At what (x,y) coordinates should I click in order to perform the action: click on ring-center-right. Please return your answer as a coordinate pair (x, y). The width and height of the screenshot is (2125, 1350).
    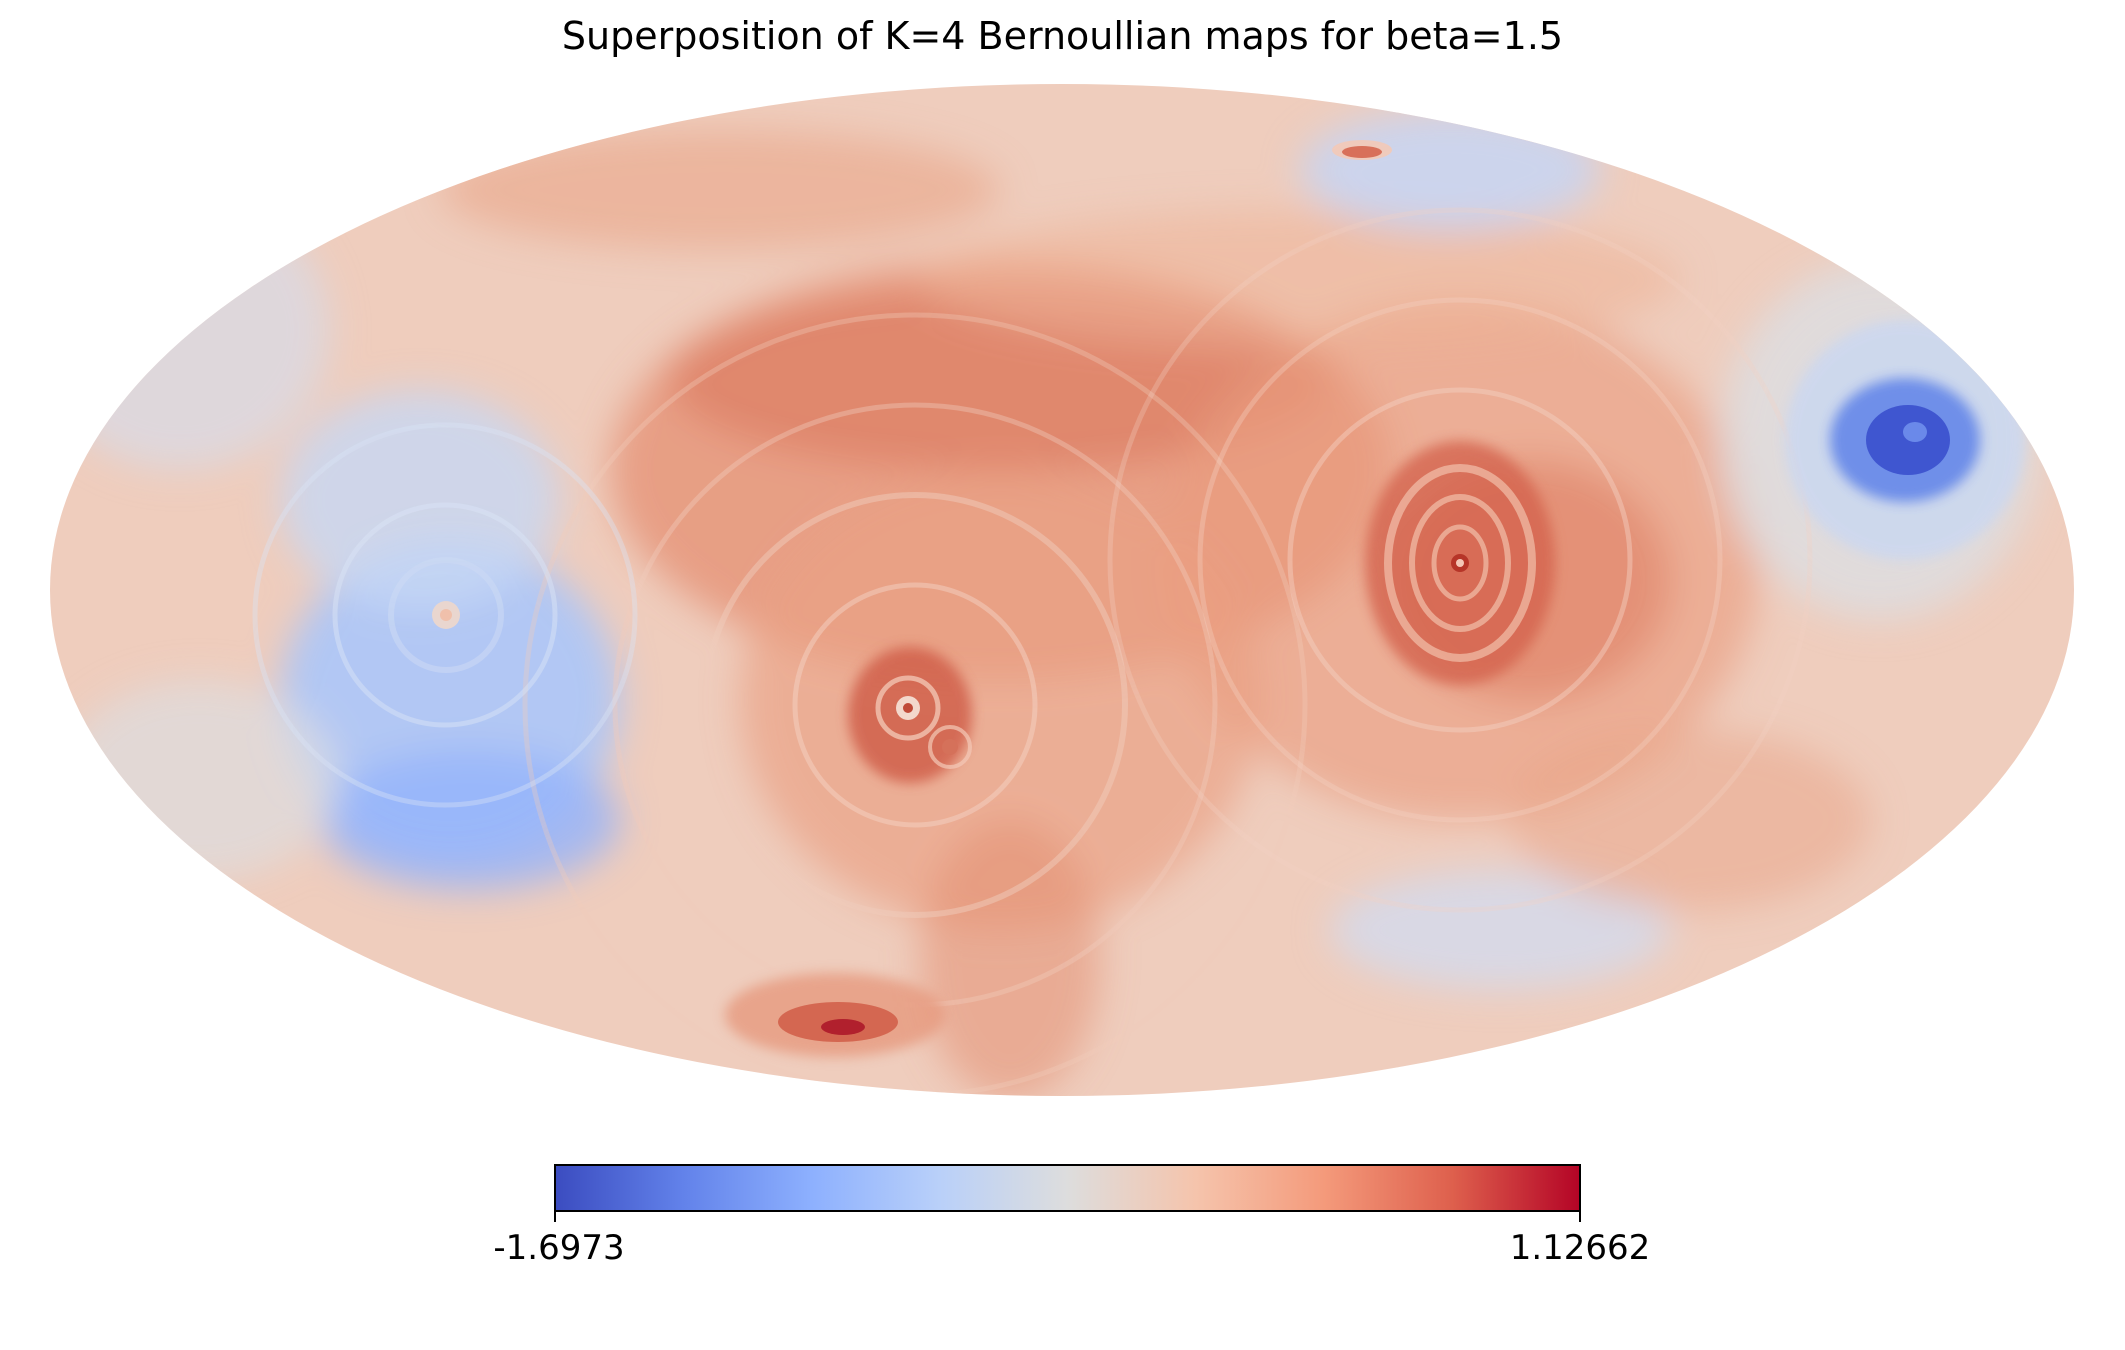
    Looking at the image, I should click on (1460, 563).